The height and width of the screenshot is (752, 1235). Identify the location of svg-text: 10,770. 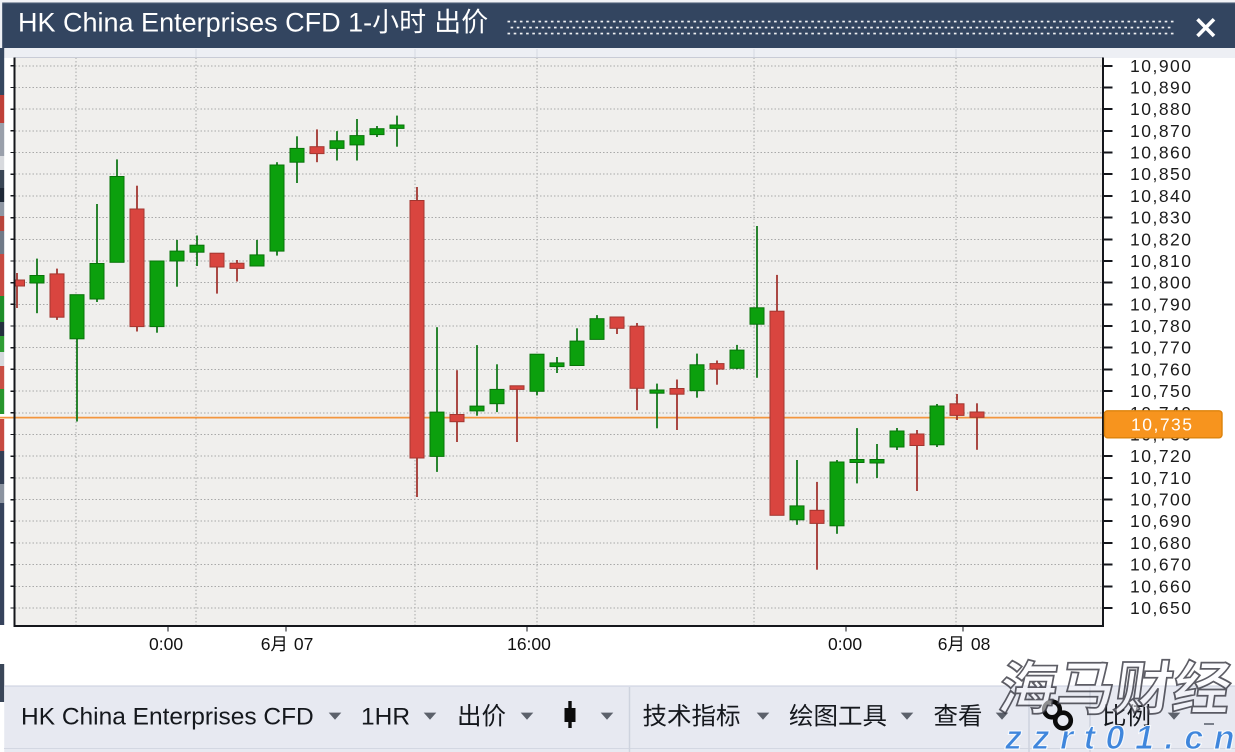
(1161, 348).